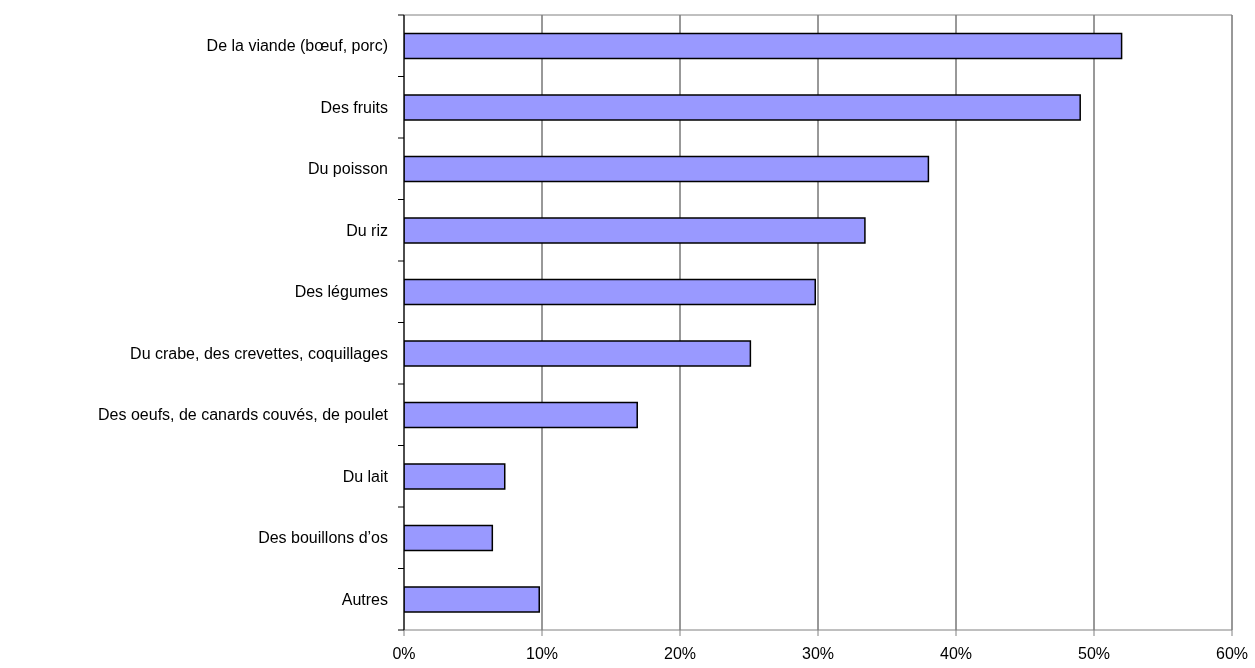  Describe the element at coordinates (297, 46) in the screenshot. I see `y-tick-label: De la viande (bœuf, porc)` at that location.